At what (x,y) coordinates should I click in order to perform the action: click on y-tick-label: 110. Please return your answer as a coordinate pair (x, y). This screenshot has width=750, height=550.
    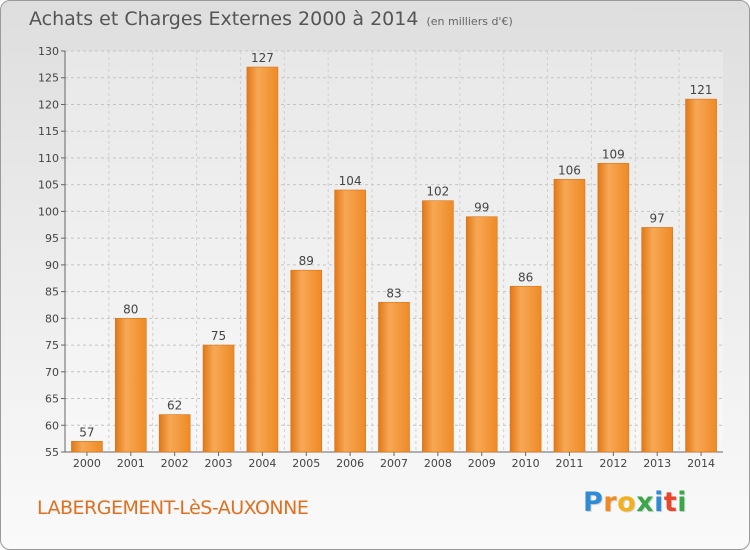
    Looking at the image, I should click on (48, 158).